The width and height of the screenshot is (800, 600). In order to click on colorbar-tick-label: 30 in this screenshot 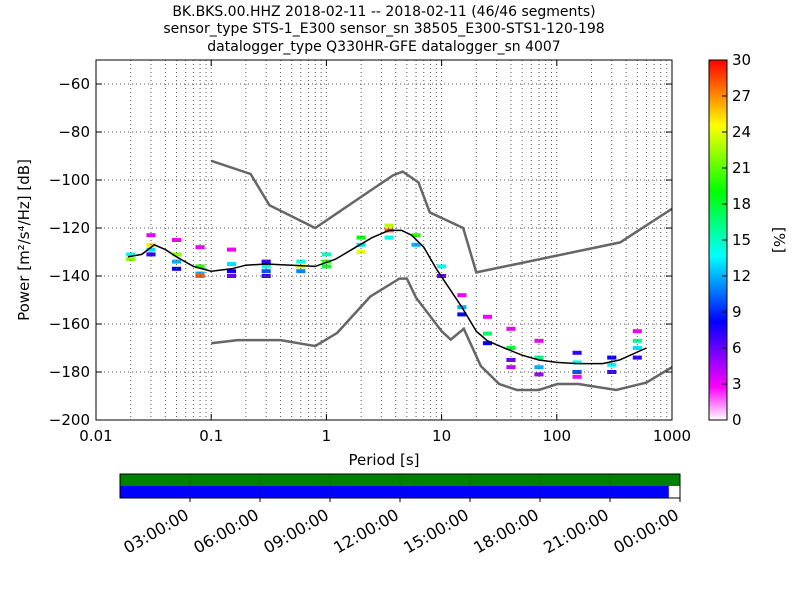, I will do `click(741, 60)`.